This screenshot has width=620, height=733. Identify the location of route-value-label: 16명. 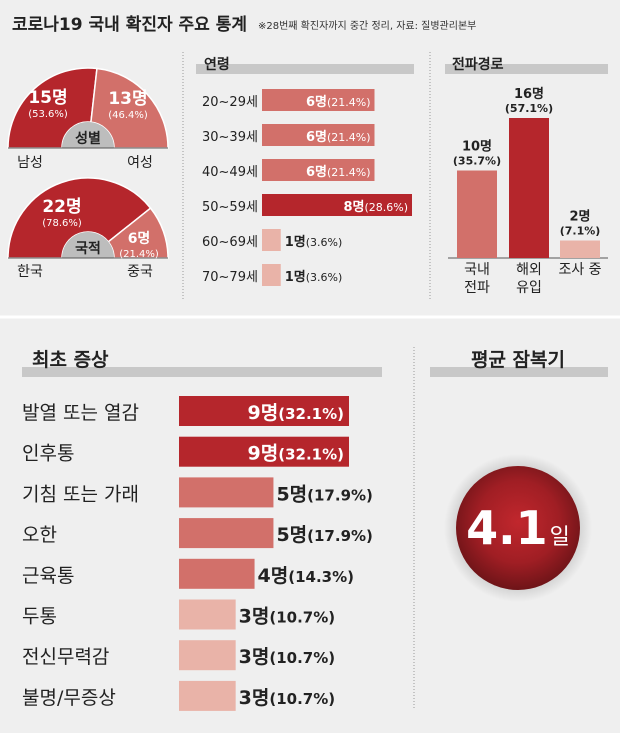
(529, 94).